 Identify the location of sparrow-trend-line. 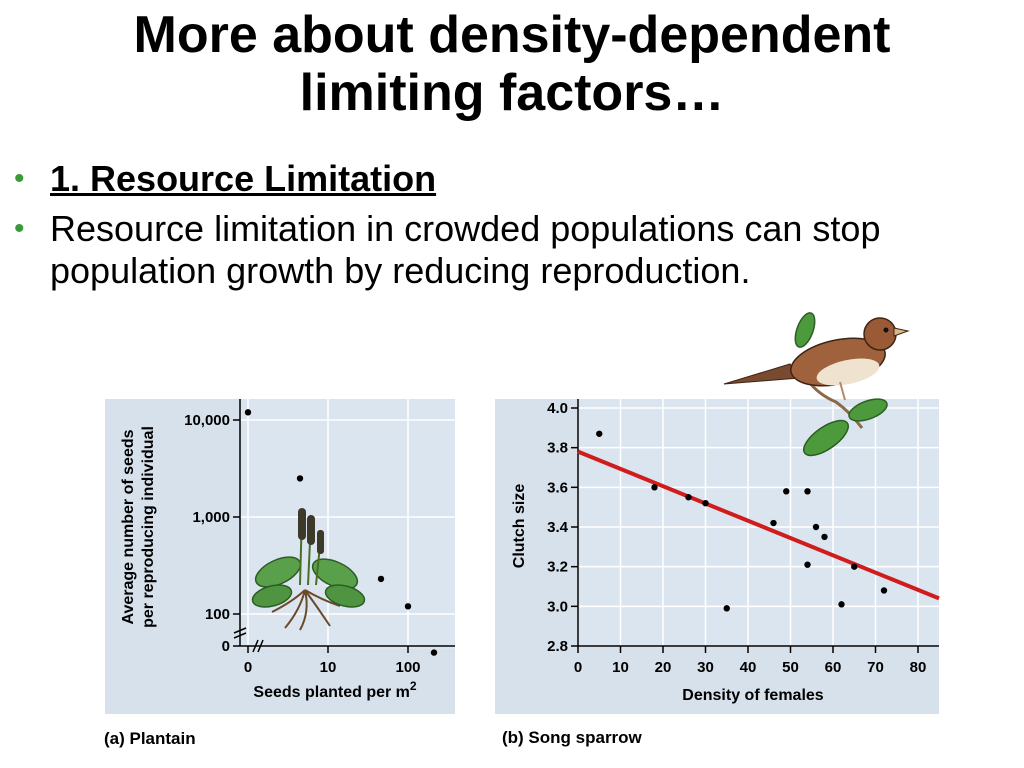
(758, 525).